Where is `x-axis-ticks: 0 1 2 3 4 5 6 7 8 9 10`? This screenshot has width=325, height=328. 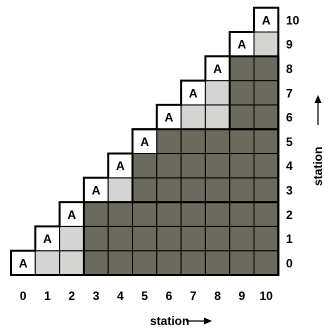
x-axis-ticks: 0 1 2 3 4 5 6 7 8 9 10 is located at coordinates (146, 296).